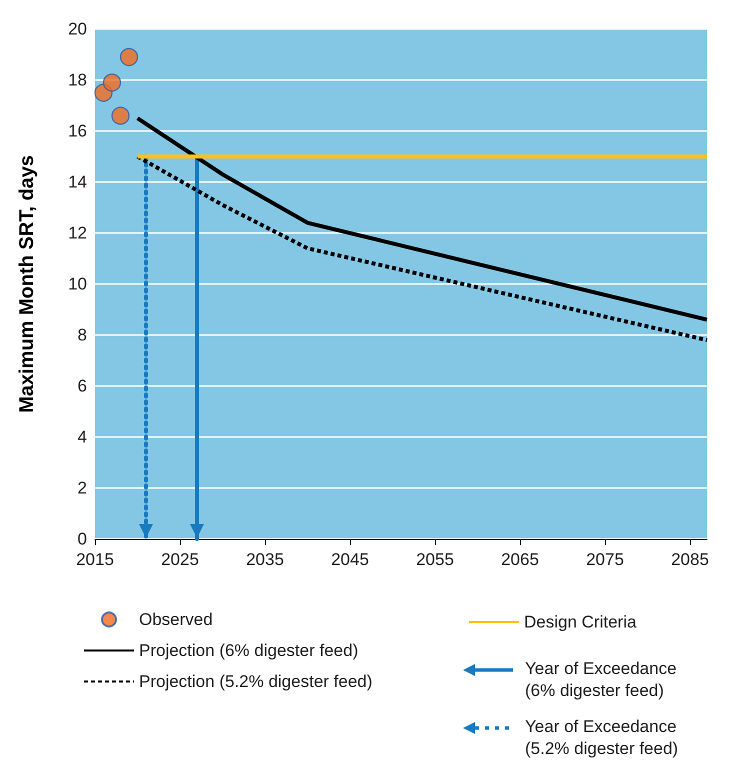 The height and width of the screenshot is (773, 731). Describe the element at coordinates (435, 559) in the screenshot. I see `x-tick-label: 2055` at that location.